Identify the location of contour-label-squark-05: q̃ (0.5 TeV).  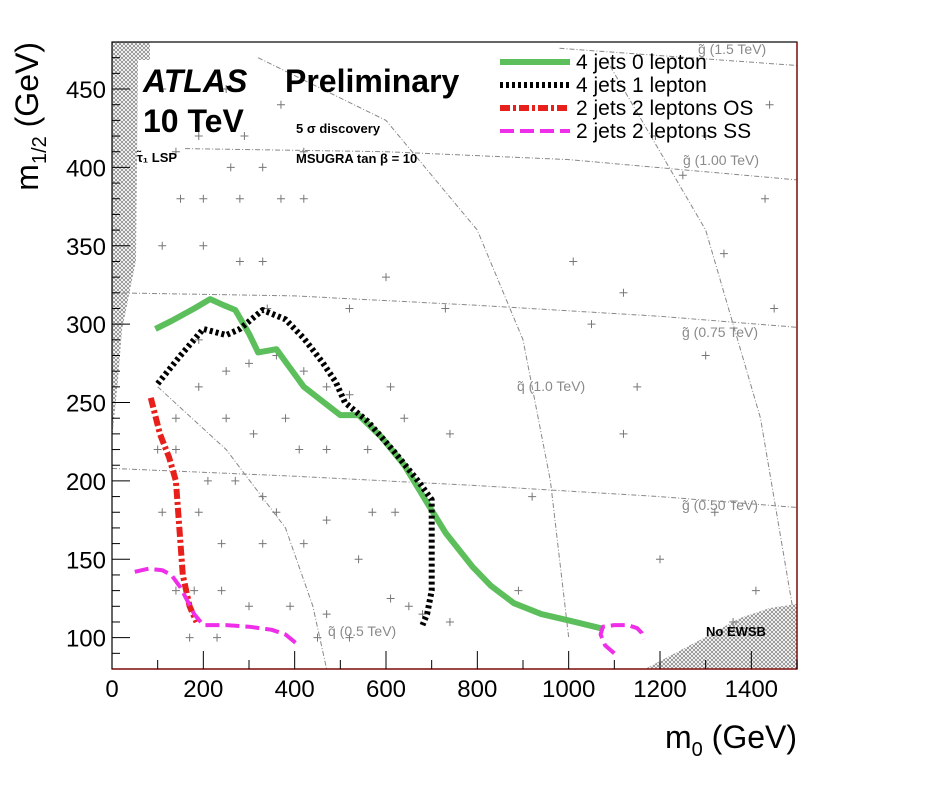
(362, 631).